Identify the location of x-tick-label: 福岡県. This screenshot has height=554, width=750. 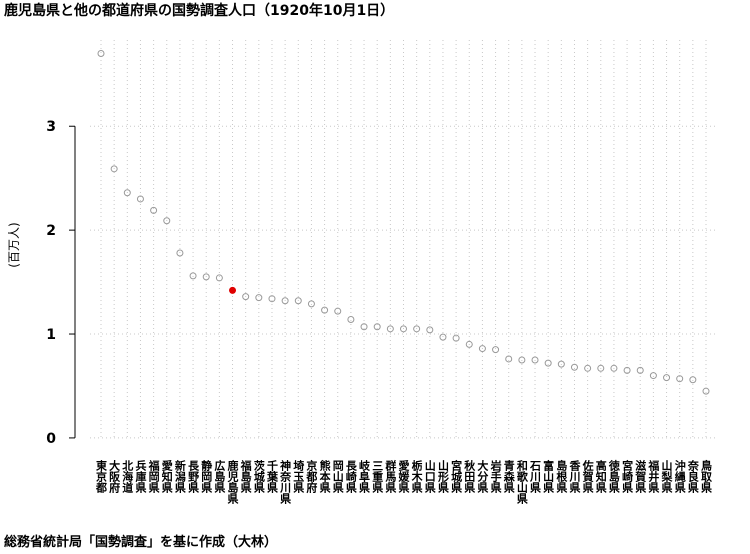
(154, 476).